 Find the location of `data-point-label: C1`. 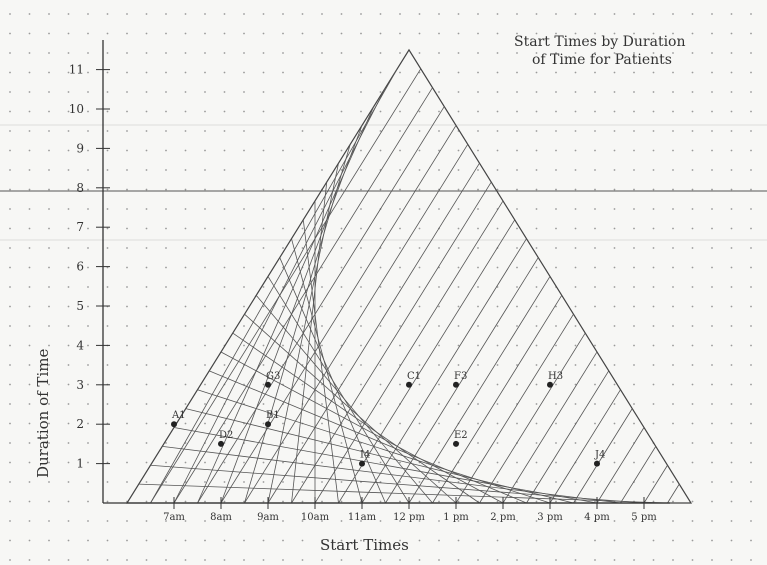

data-point-label: C1 is located at coordinates (414, 376).